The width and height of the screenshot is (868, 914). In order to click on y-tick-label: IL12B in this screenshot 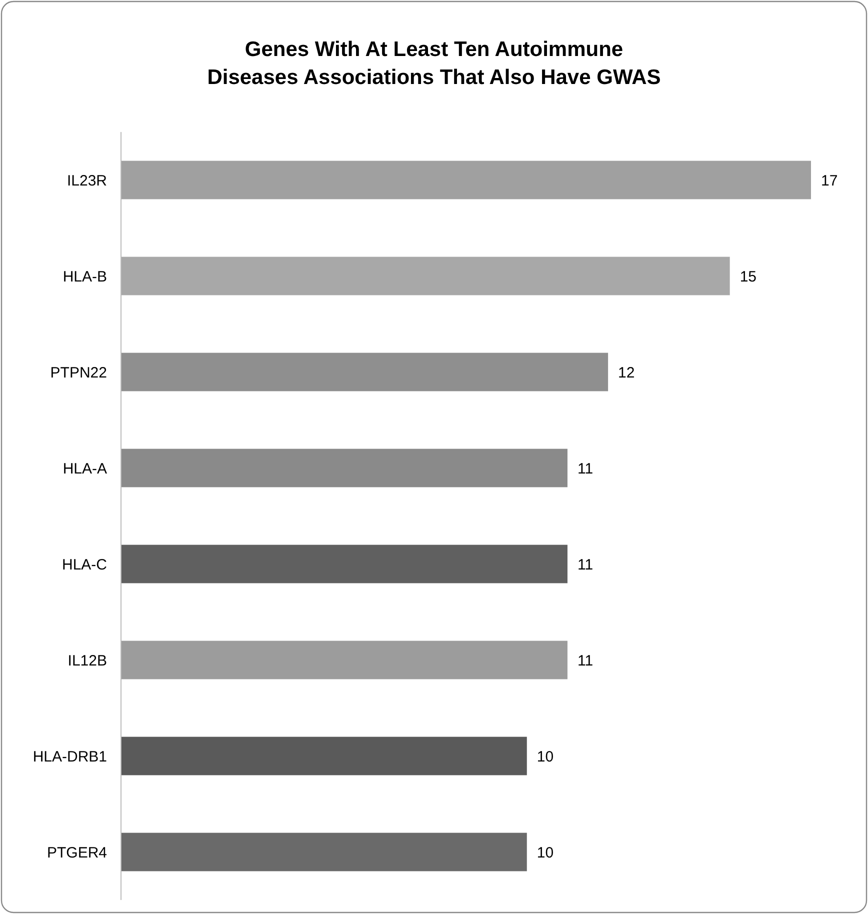, I will do `click(87, 661)`.